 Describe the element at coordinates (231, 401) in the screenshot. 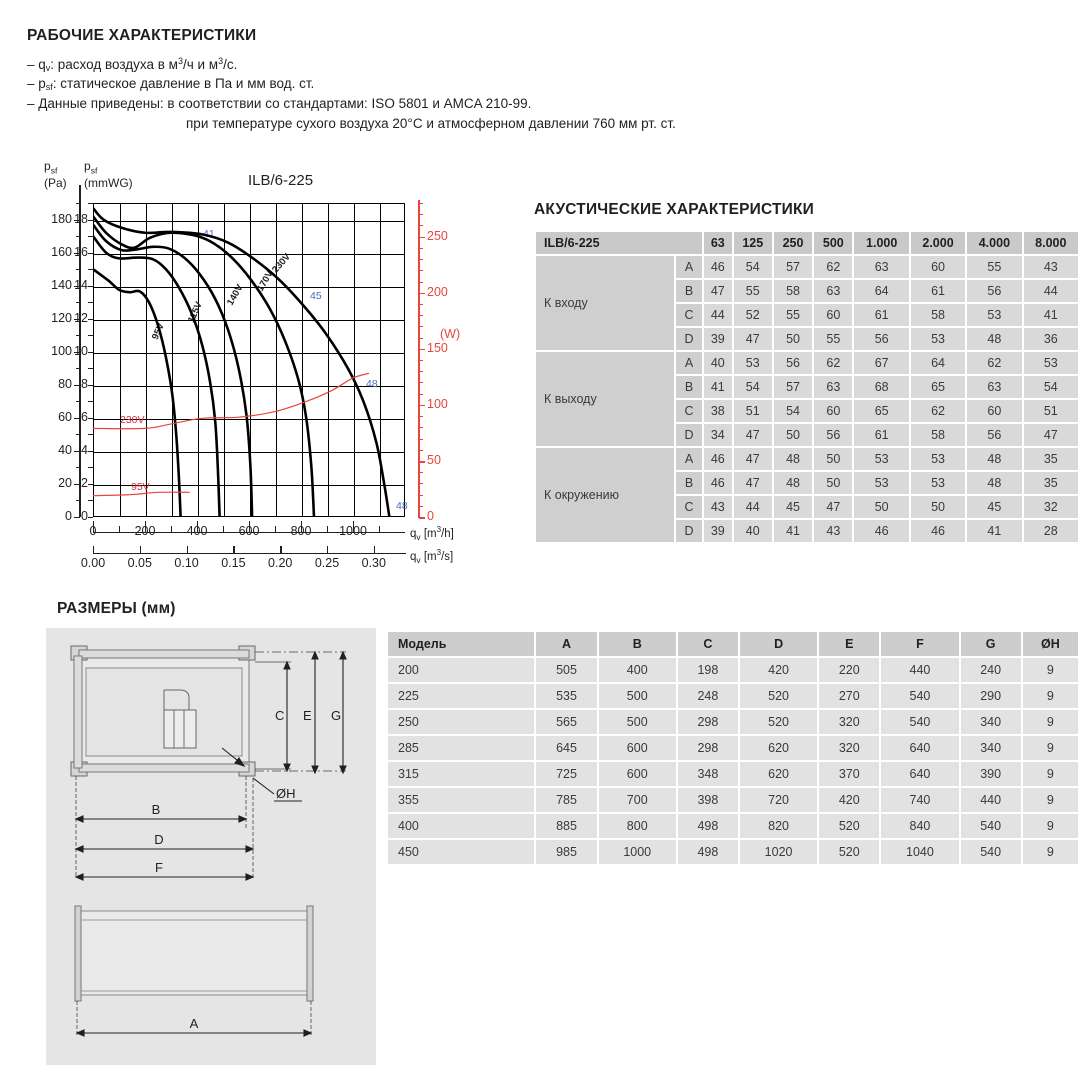

I see `chart-curve-230v-power` at that location.